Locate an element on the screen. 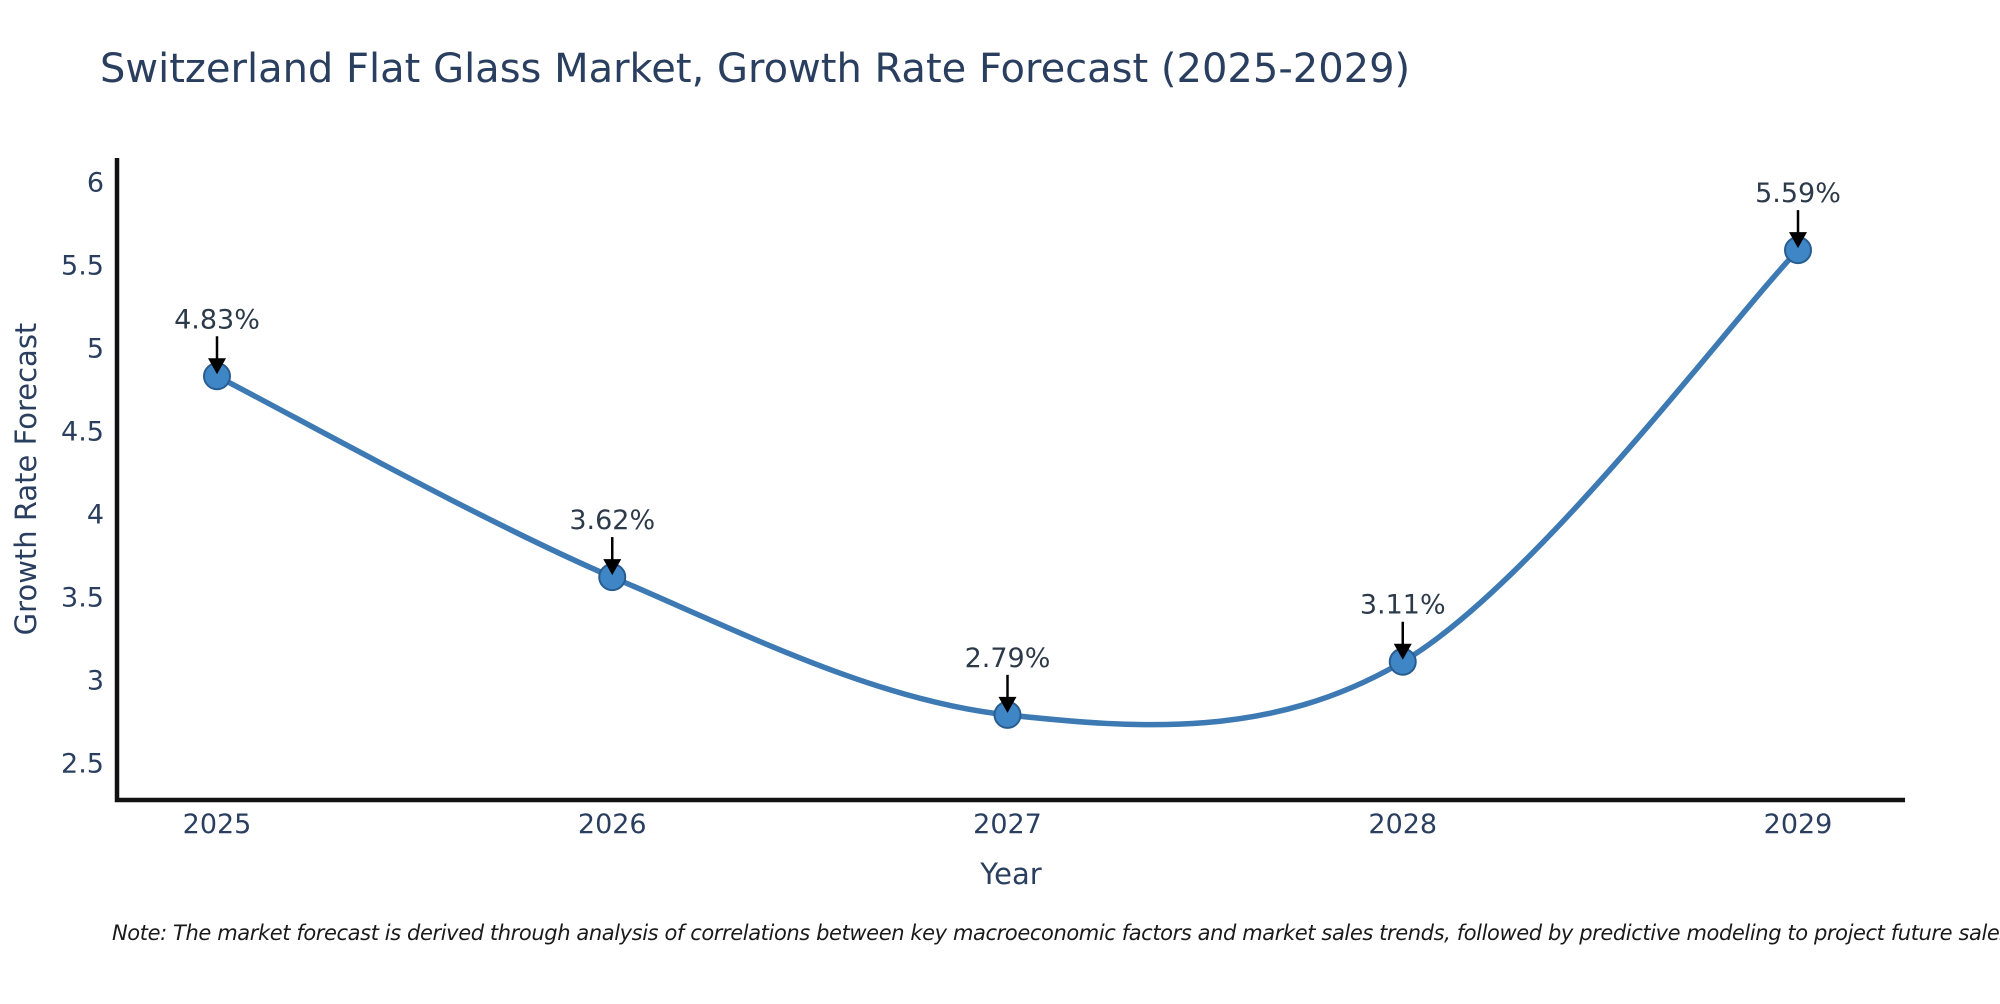  annotation-label: 3.62% is located at coordinates (612, 520).